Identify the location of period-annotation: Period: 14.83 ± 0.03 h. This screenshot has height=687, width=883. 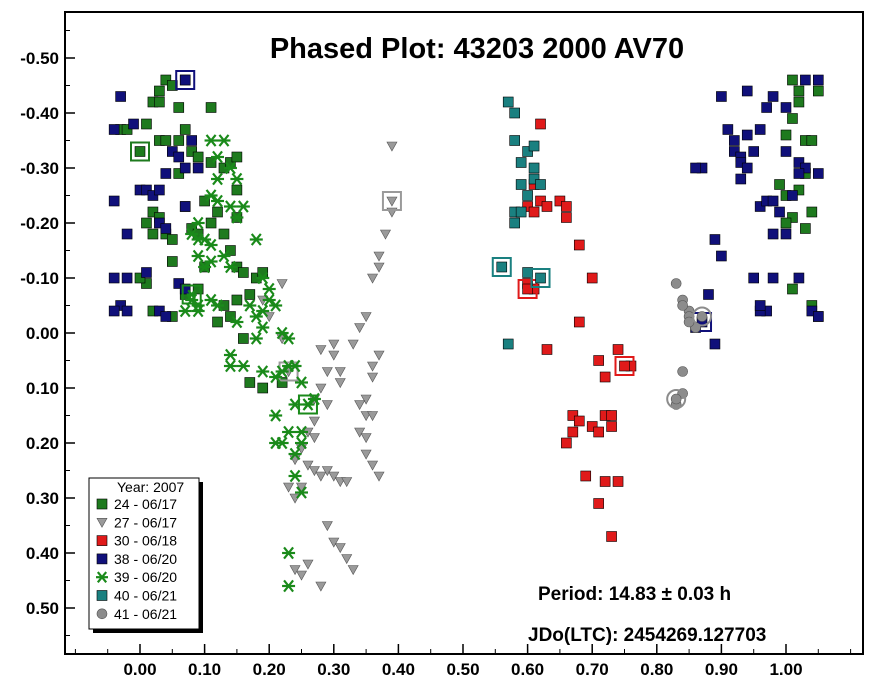
(634, 594).